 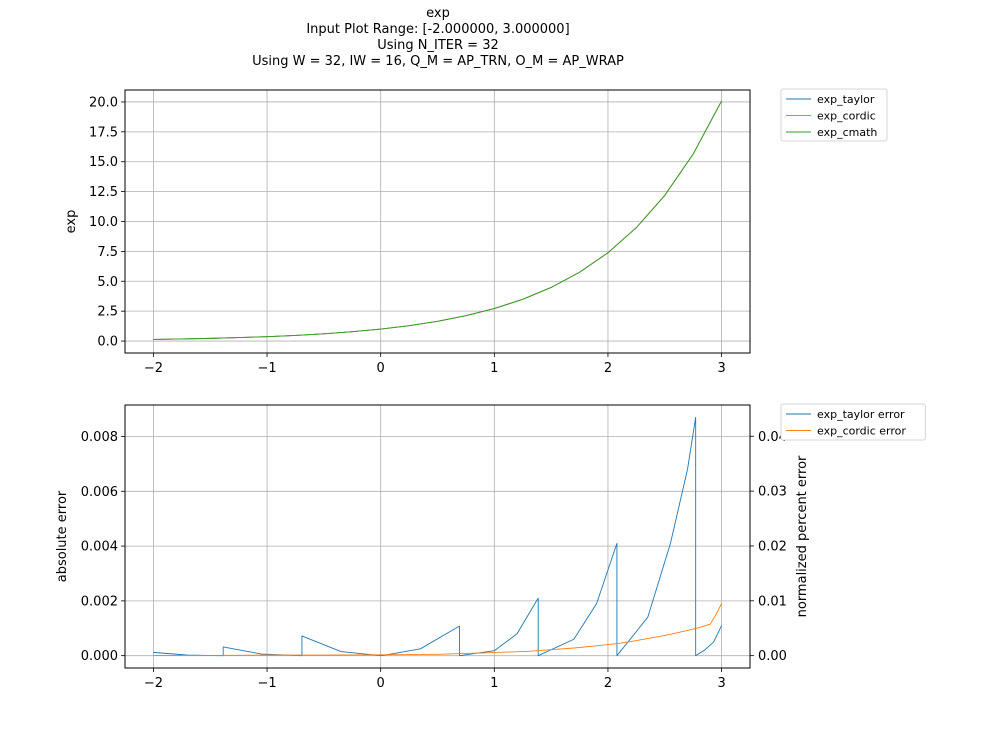 I want to click on top-y-tick-label: 17.5, so click(x=103, y=132).